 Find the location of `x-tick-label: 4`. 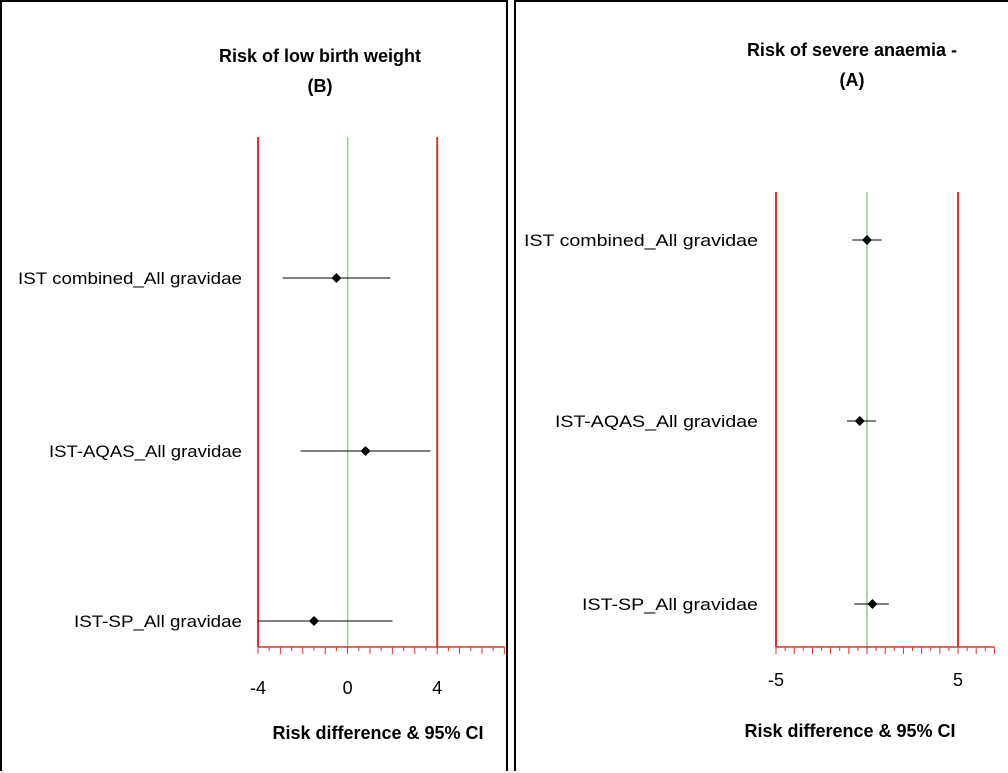

x-tick-label: 4 is located at coordinates (437, 688).